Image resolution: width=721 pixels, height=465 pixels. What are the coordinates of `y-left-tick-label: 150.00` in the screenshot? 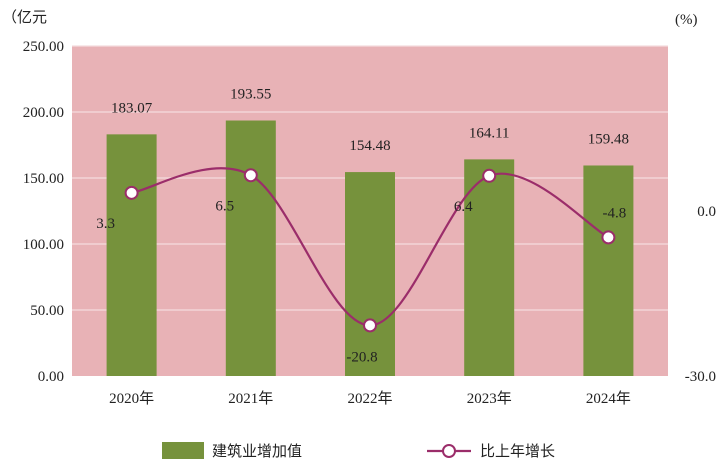 It's located at (43, 179).